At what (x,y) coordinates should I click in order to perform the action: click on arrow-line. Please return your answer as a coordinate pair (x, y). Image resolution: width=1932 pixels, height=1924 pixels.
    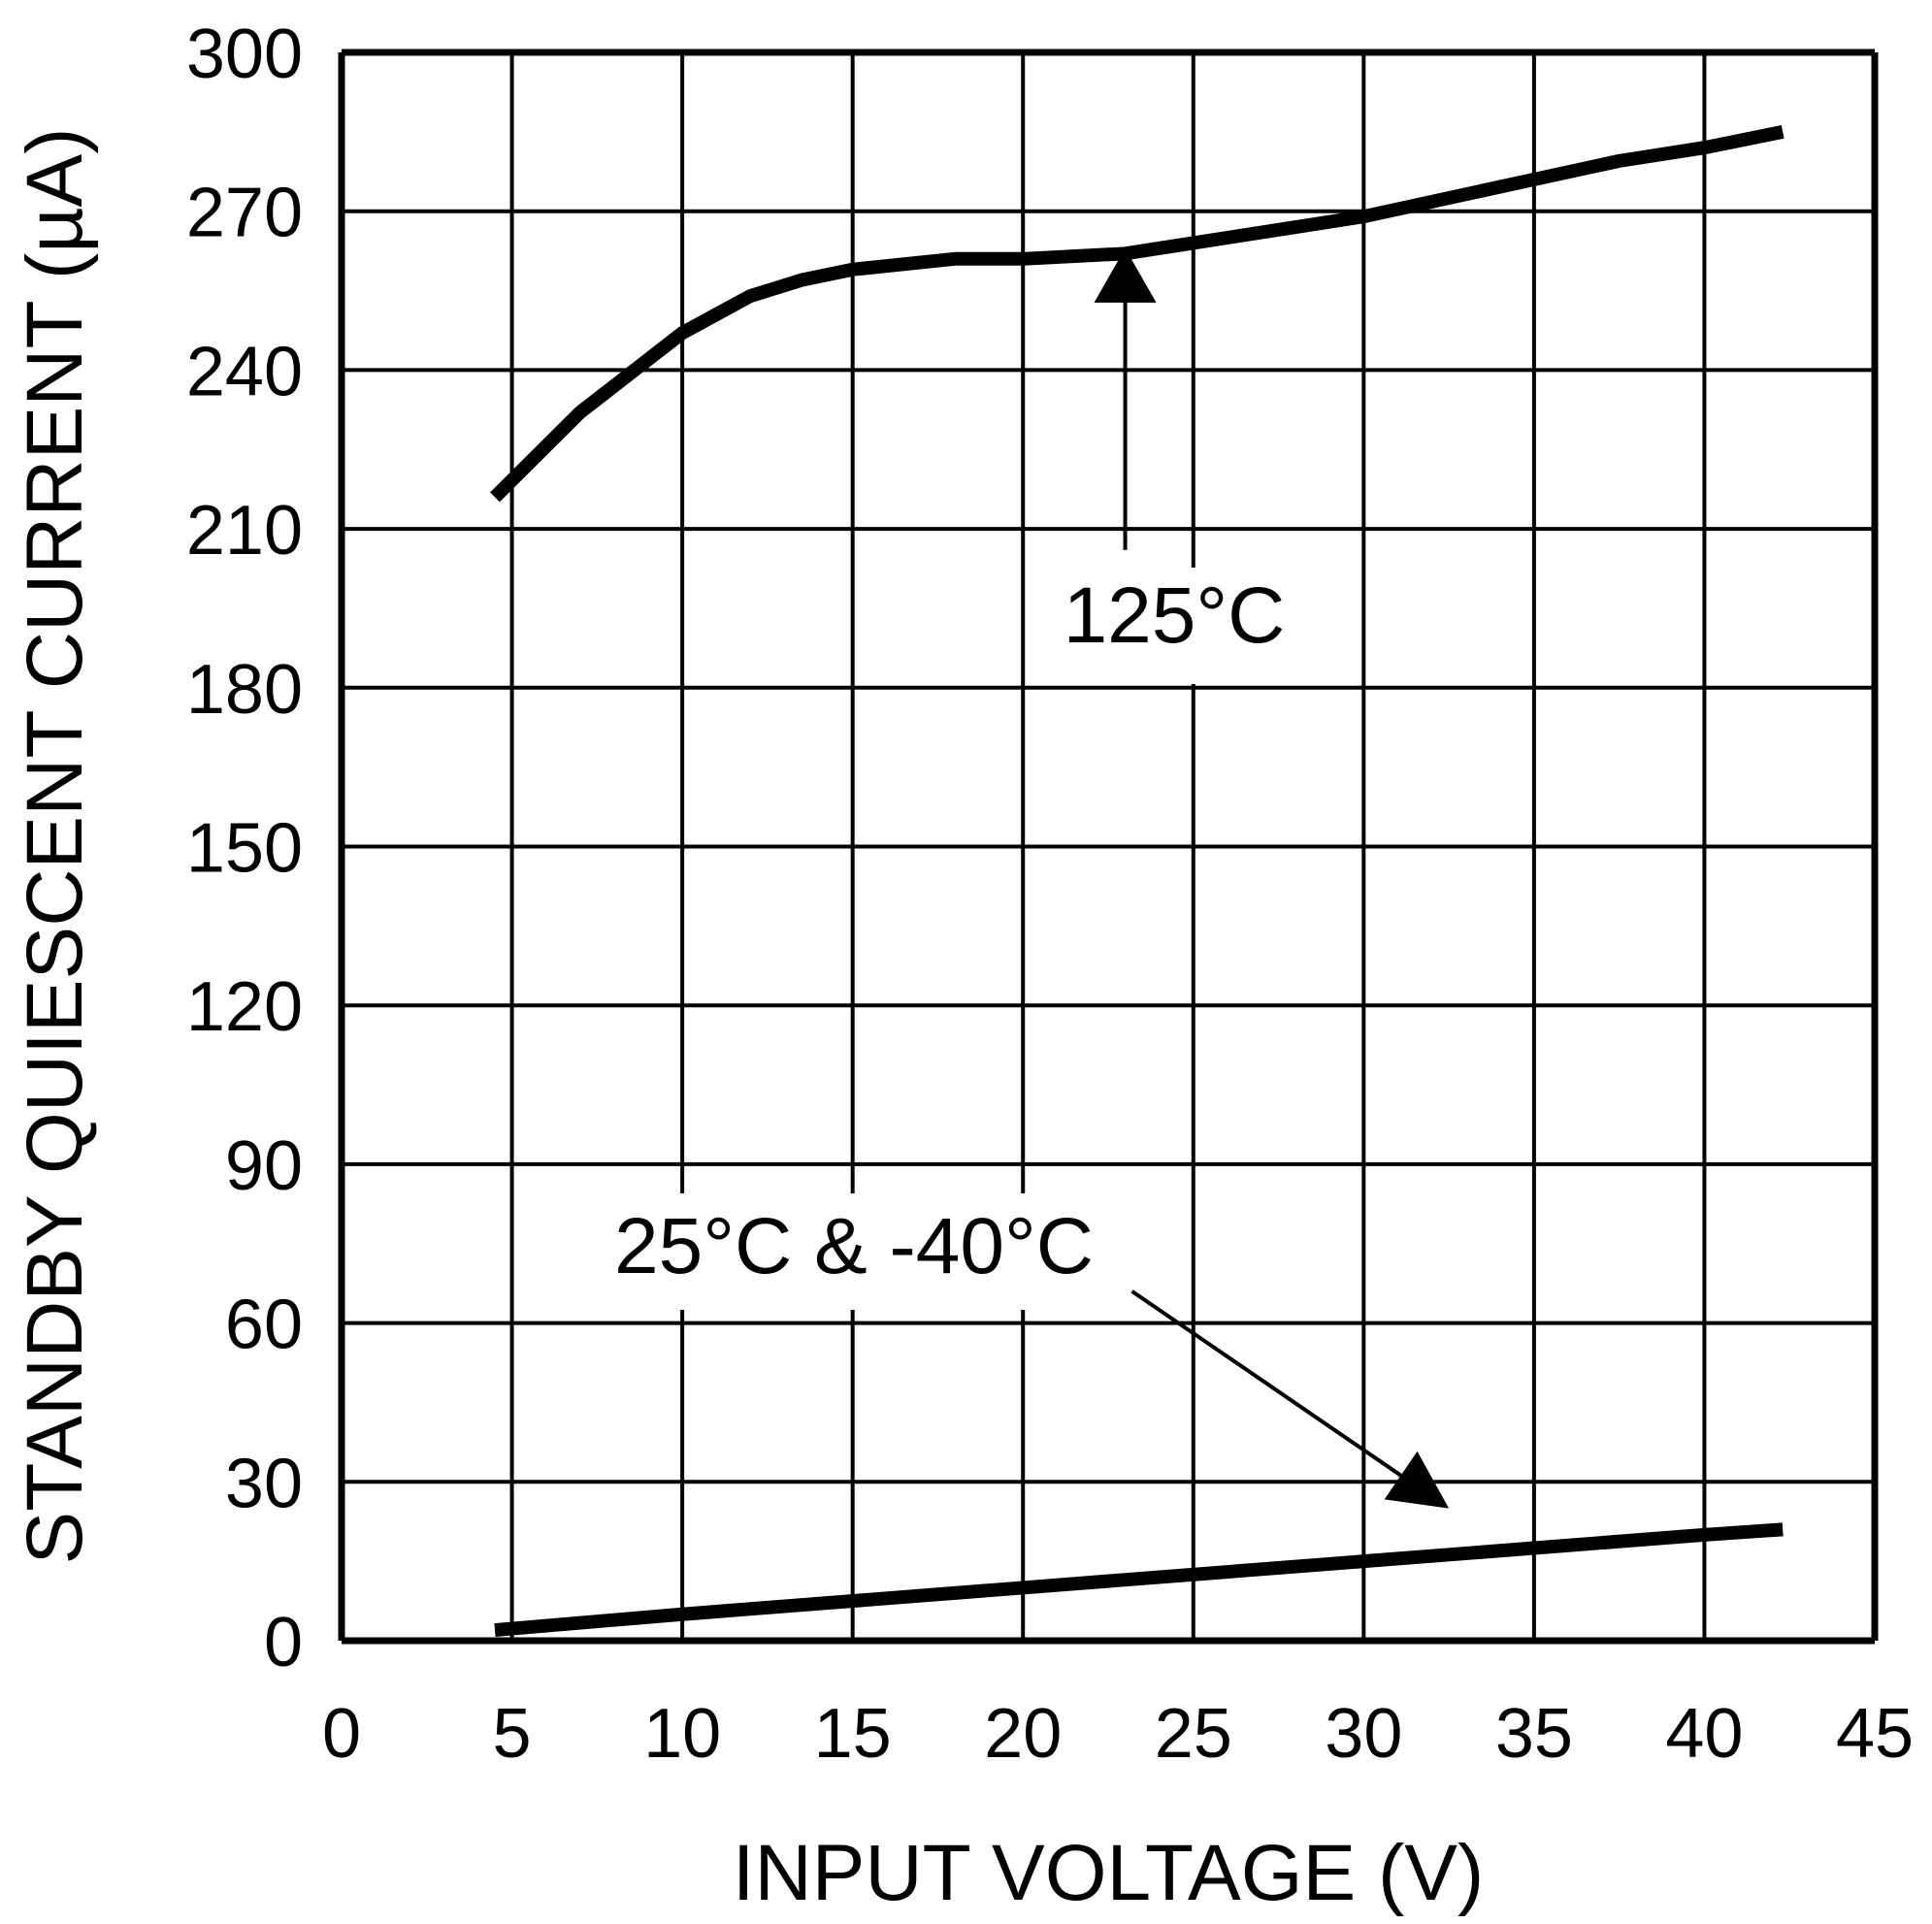
    Looking at the image, I should click on (1266, 1384).